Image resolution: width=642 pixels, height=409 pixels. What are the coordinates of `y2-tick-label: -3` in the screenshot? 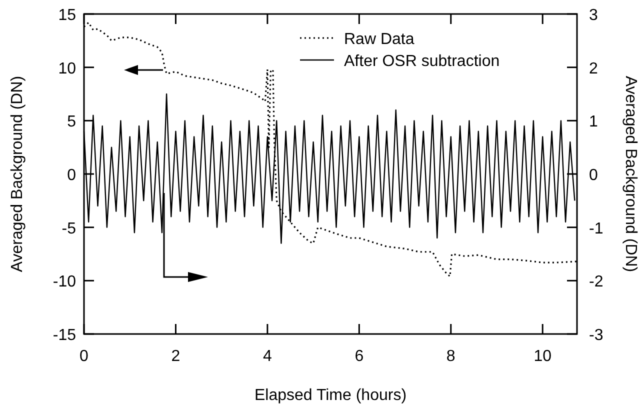 It's located at (596, 335).